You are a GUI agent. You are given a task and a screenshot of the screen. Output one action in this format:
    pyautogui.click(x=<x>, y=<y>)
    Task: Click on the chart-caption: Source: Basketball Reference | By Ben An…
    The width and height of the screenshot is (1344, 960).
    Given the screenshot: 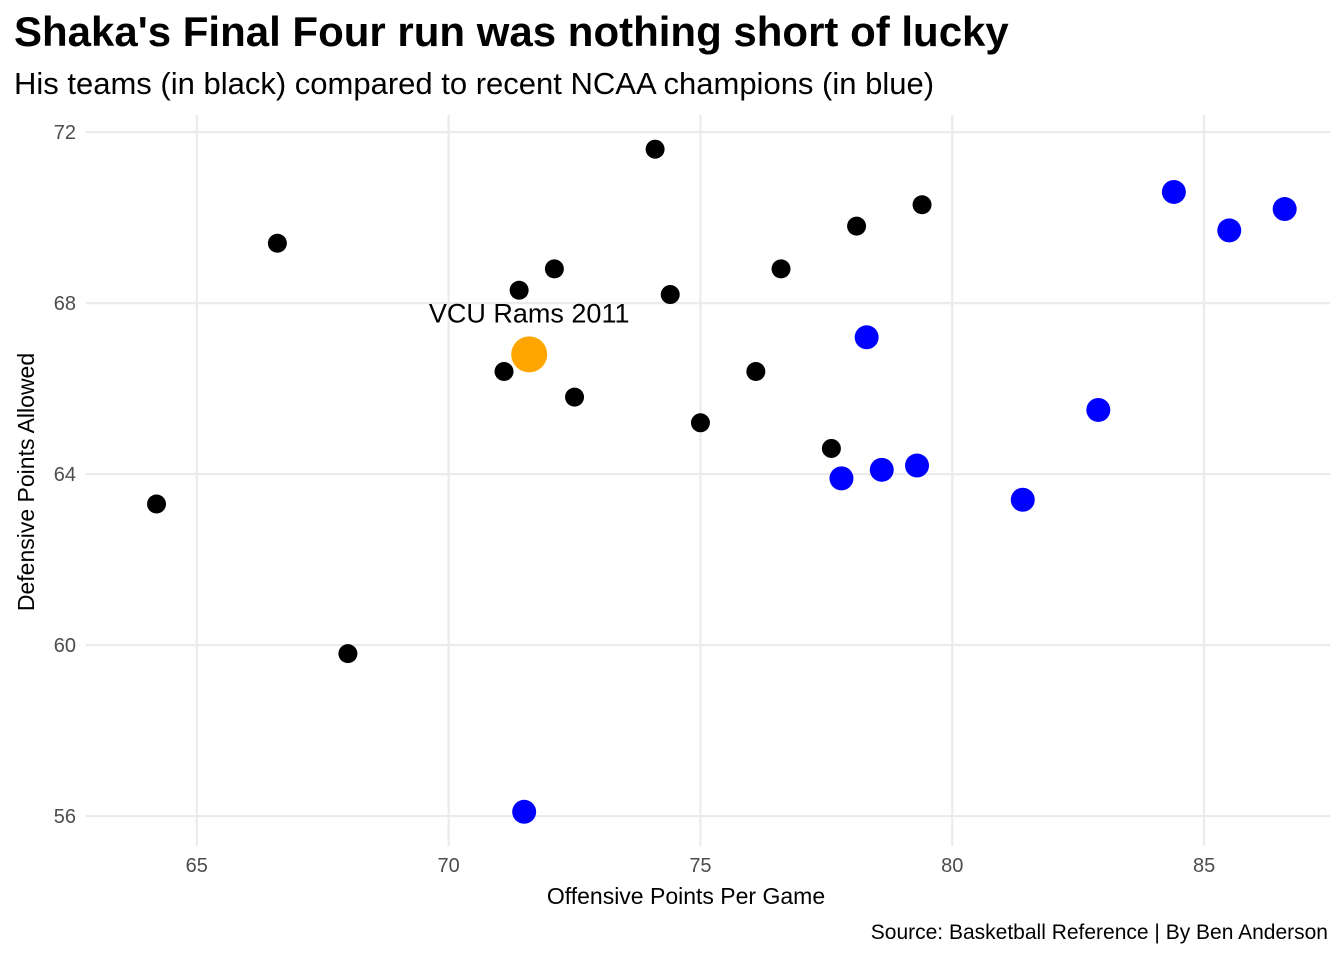 What is the action you would take?
    pyautogui.click(x=1099, y=932)
    